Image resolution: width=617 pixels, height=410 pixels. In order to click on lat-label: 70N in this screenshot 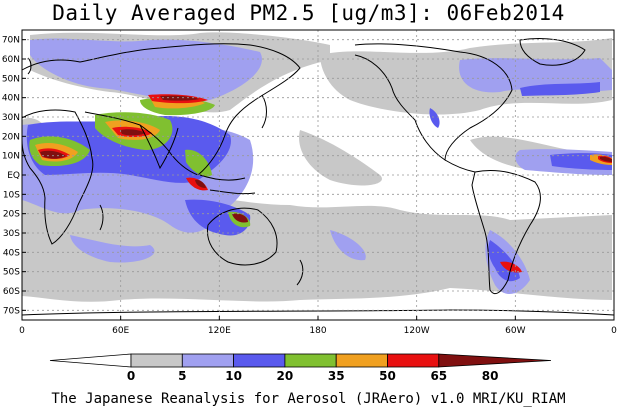, I will do `click(11, 41)`.